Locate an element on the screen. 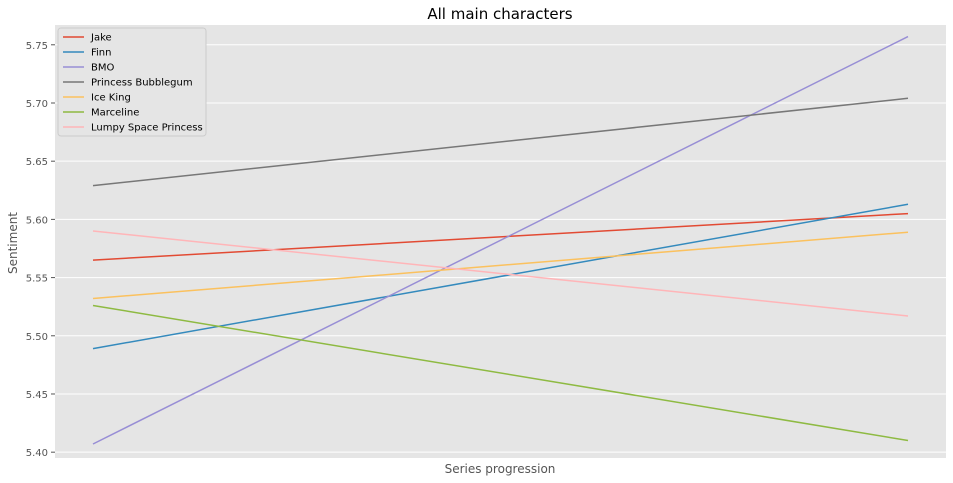 The image size is (953, 483). legend-label: Marceline is located at coordinates (115, 113).